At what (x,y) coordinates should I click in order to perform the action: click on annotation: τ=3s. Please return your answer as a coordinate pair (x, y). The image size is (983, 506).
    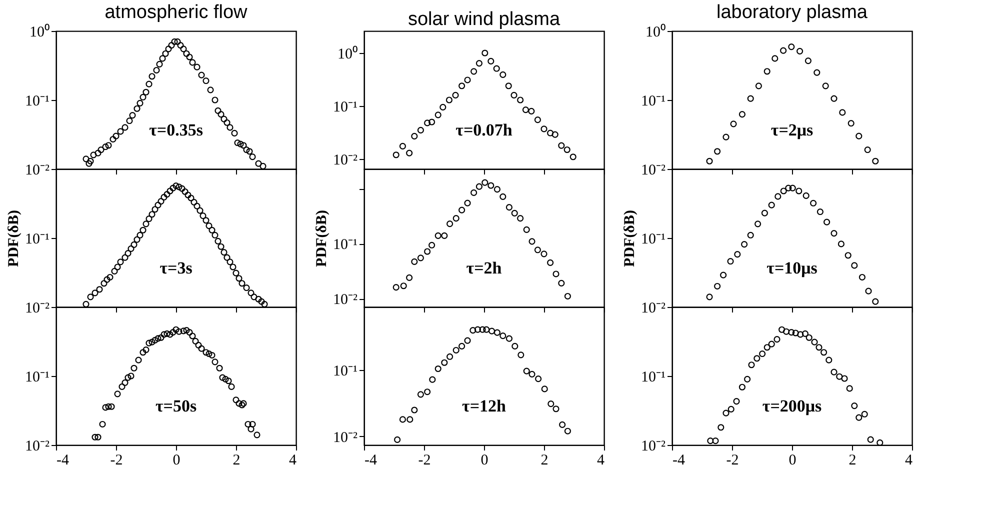
    Looking at the image, I should click on (176, 268).